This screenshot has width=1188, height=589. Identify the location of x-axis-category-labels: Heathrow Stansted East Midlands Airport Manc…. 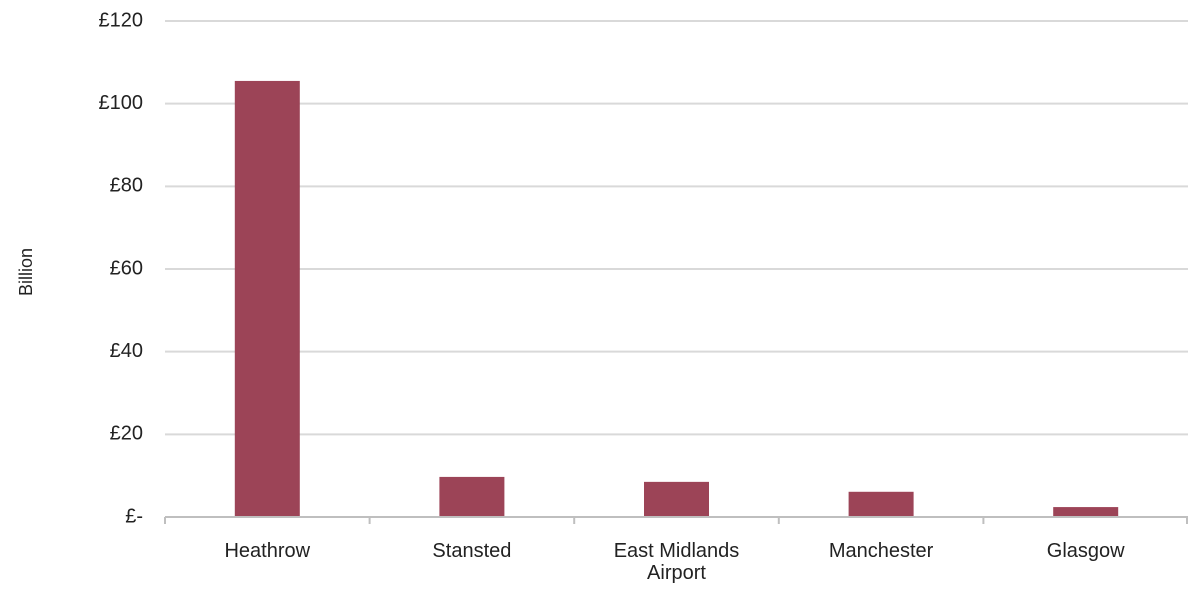
(674, 562).